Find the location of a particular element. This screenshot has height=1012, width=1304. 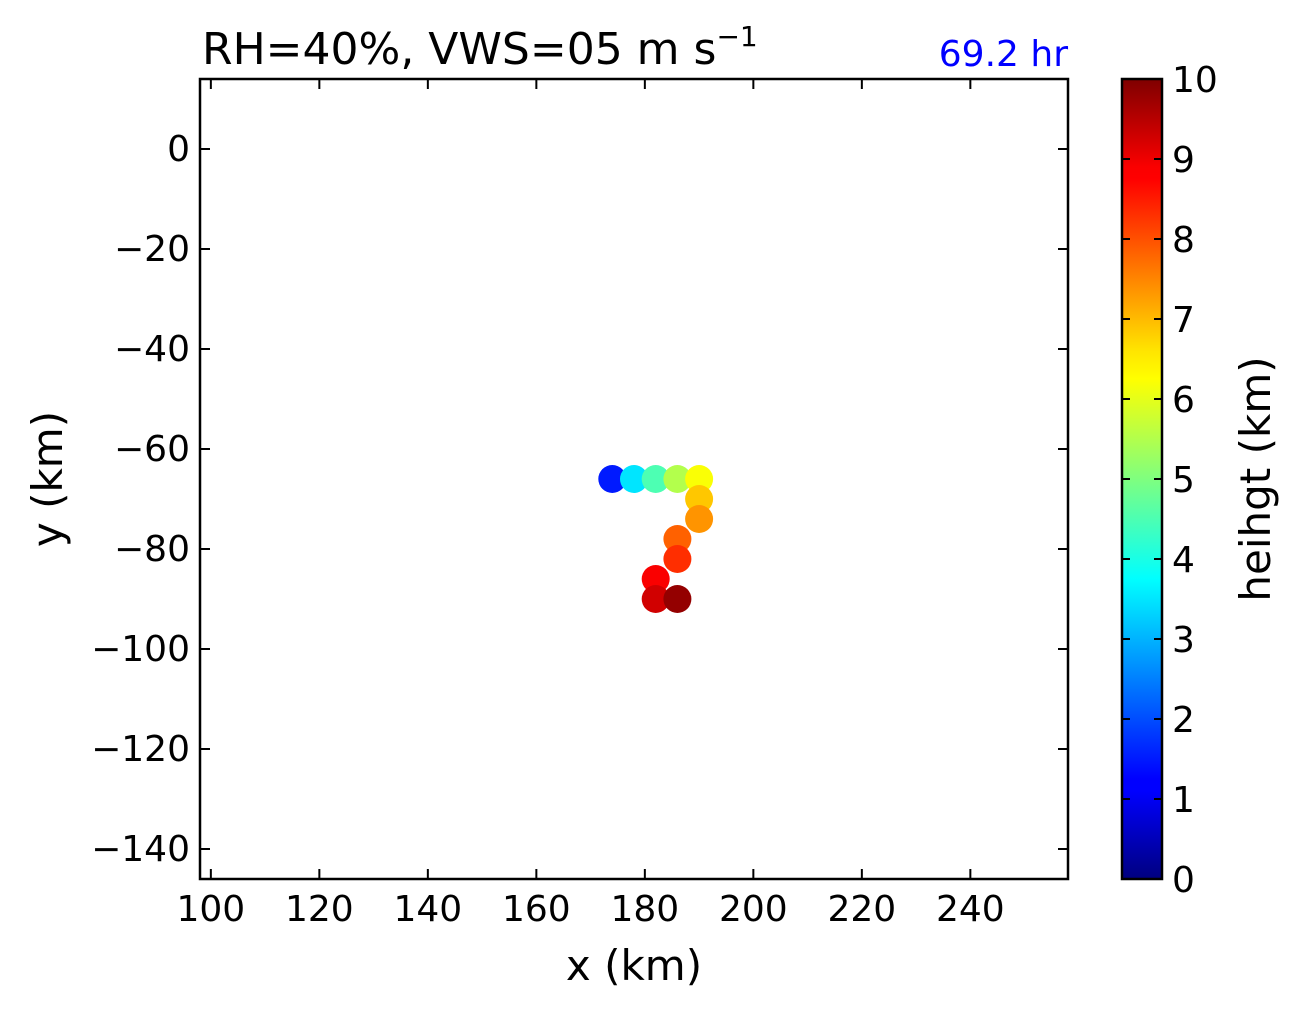

x-tick-label: 120 is located at coordinates (319, 909).